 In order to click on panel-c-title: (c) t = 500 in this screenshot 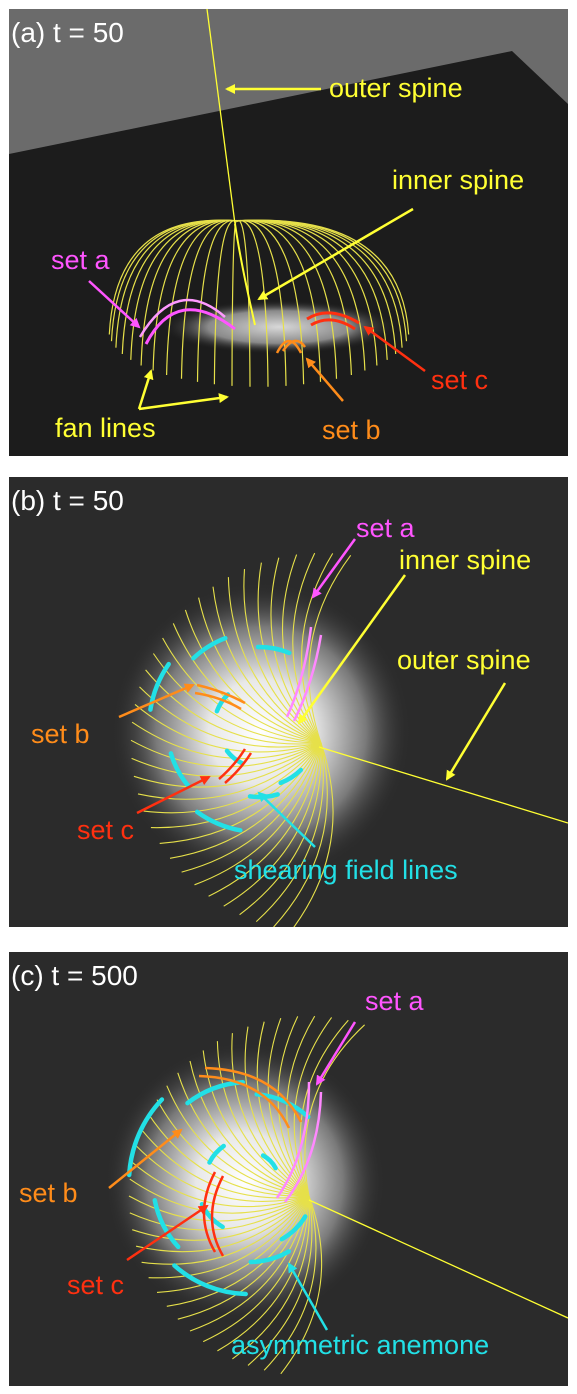, I will do `click(74, 975)`.